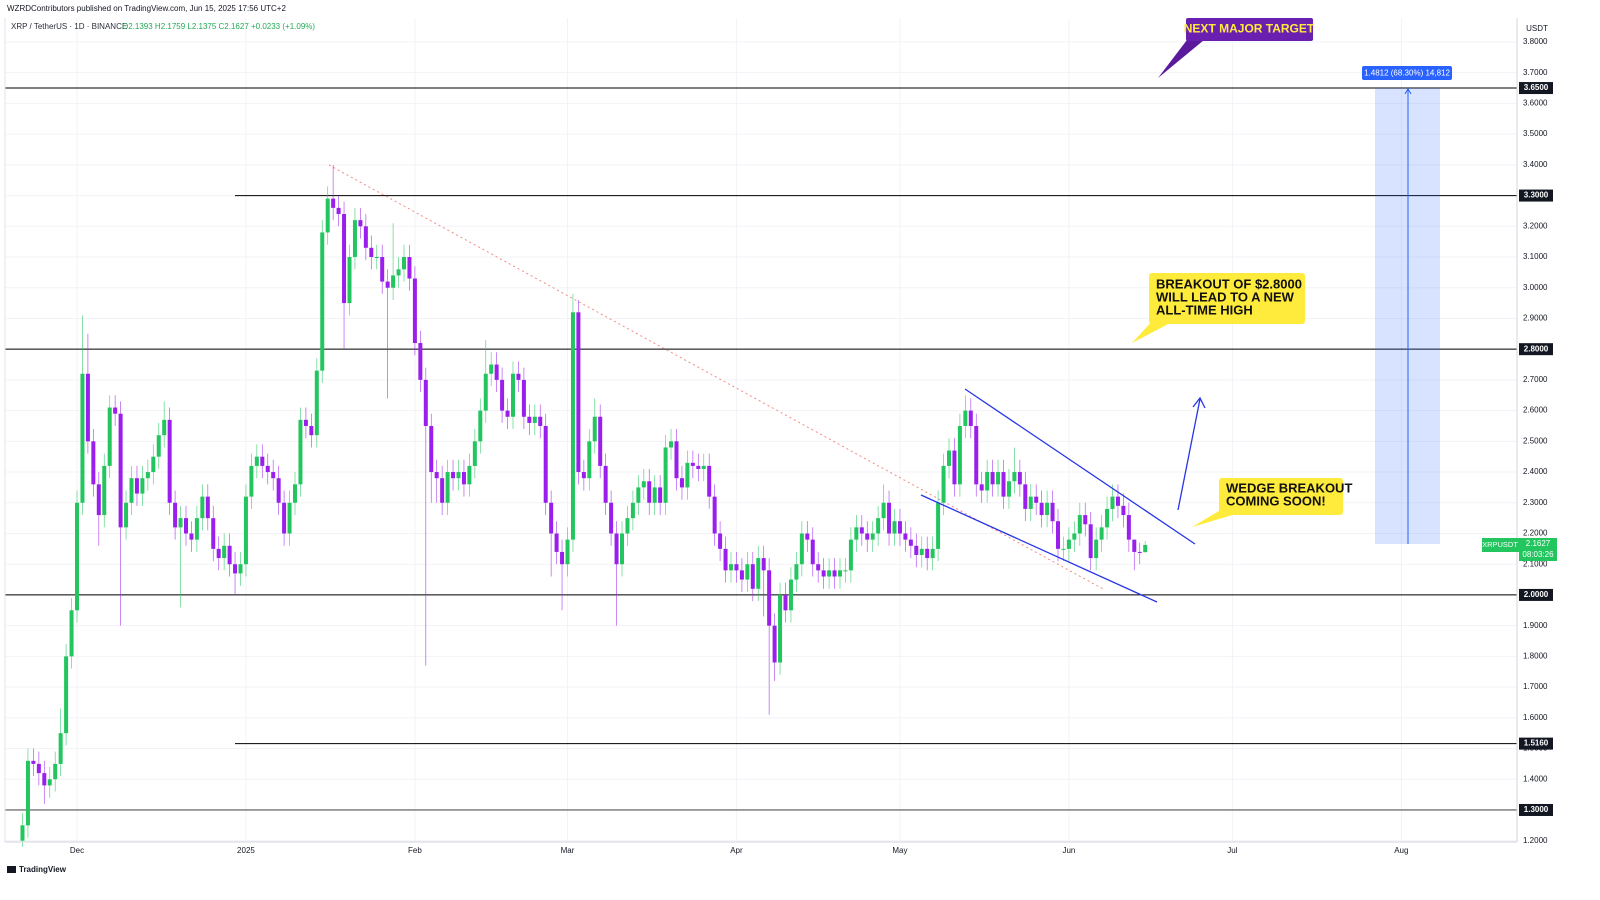 This screenshot has width=1600, height=900. What do you see at coordinates (415, 850) in the screenshot?
I see `x-tick-label: Feb` at bounding box center [415, 850].